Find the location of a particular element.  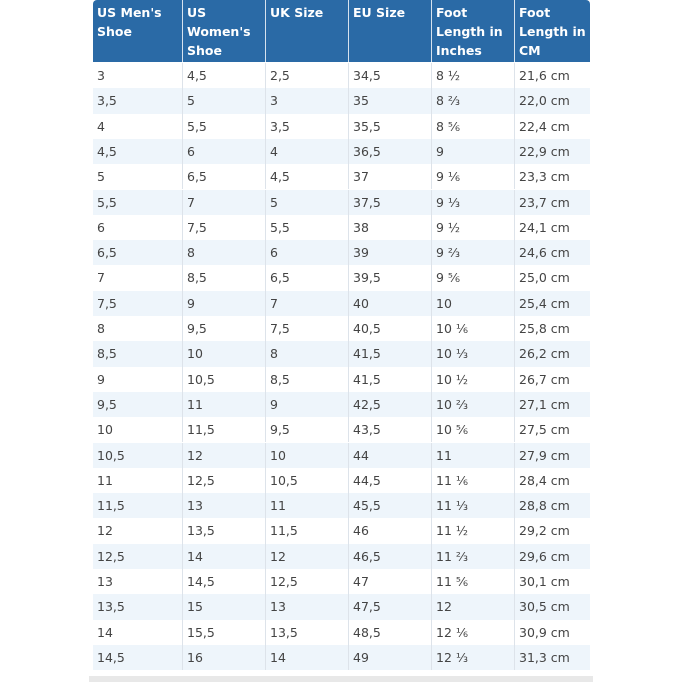

table-cell: 31,3 cm is located at coordinates (552, 657).